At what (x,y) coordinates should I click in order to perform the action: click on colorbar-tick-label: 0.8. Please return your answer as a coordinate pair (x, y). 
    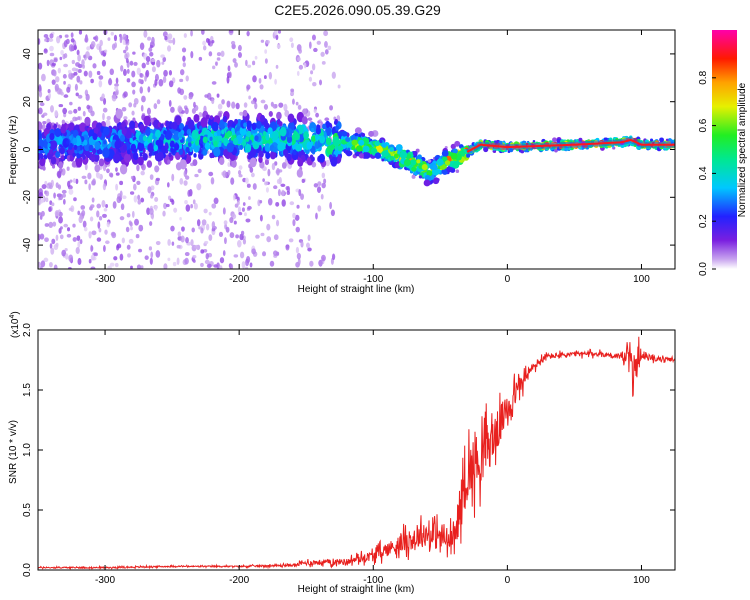
    Looking at the image, I should click on (703, 77).